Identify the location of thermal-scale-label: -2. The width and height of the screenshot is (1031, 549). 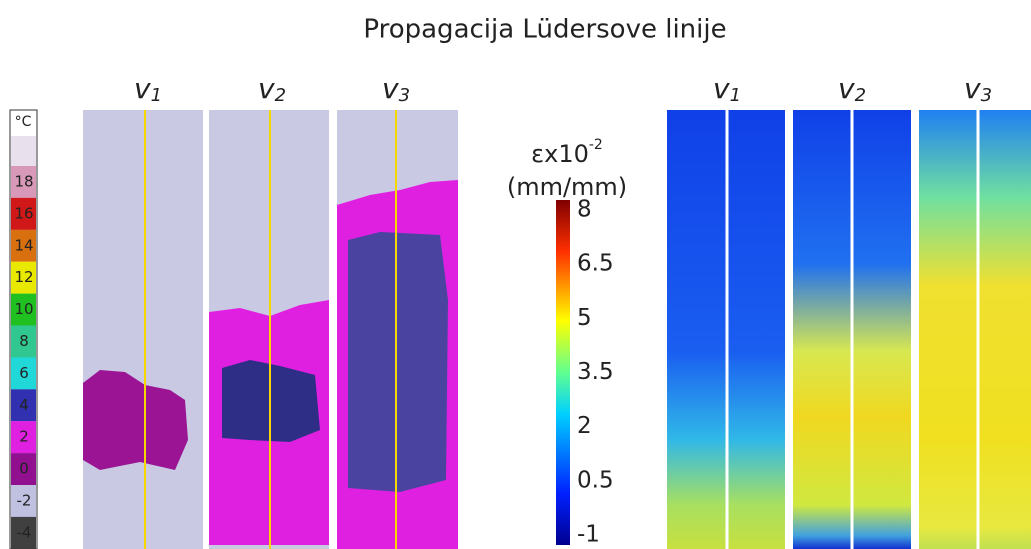
(24, 501).